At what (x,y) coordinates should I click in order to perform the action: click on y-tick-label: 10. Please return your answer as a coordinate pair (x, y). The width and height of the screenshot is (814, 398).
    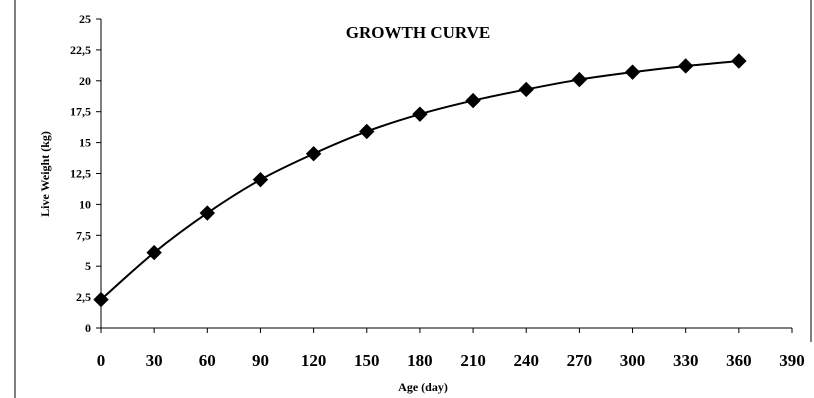
    Looking at the image, I should click on (85, 204).